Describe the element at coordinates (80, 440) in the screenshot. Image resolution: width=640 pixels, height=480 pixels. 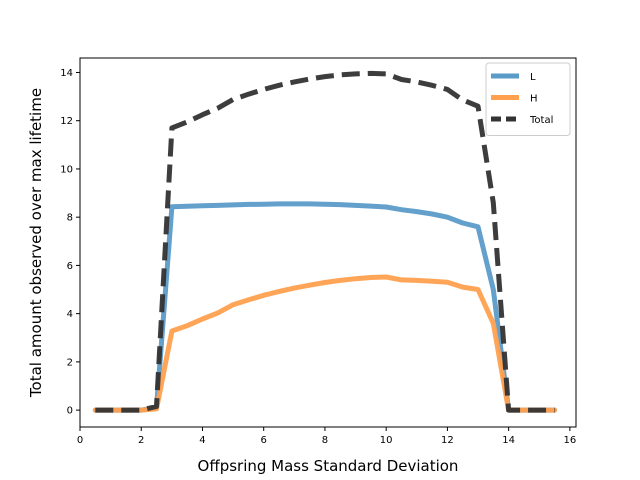
I see `x-tick-label: 0` at that location.